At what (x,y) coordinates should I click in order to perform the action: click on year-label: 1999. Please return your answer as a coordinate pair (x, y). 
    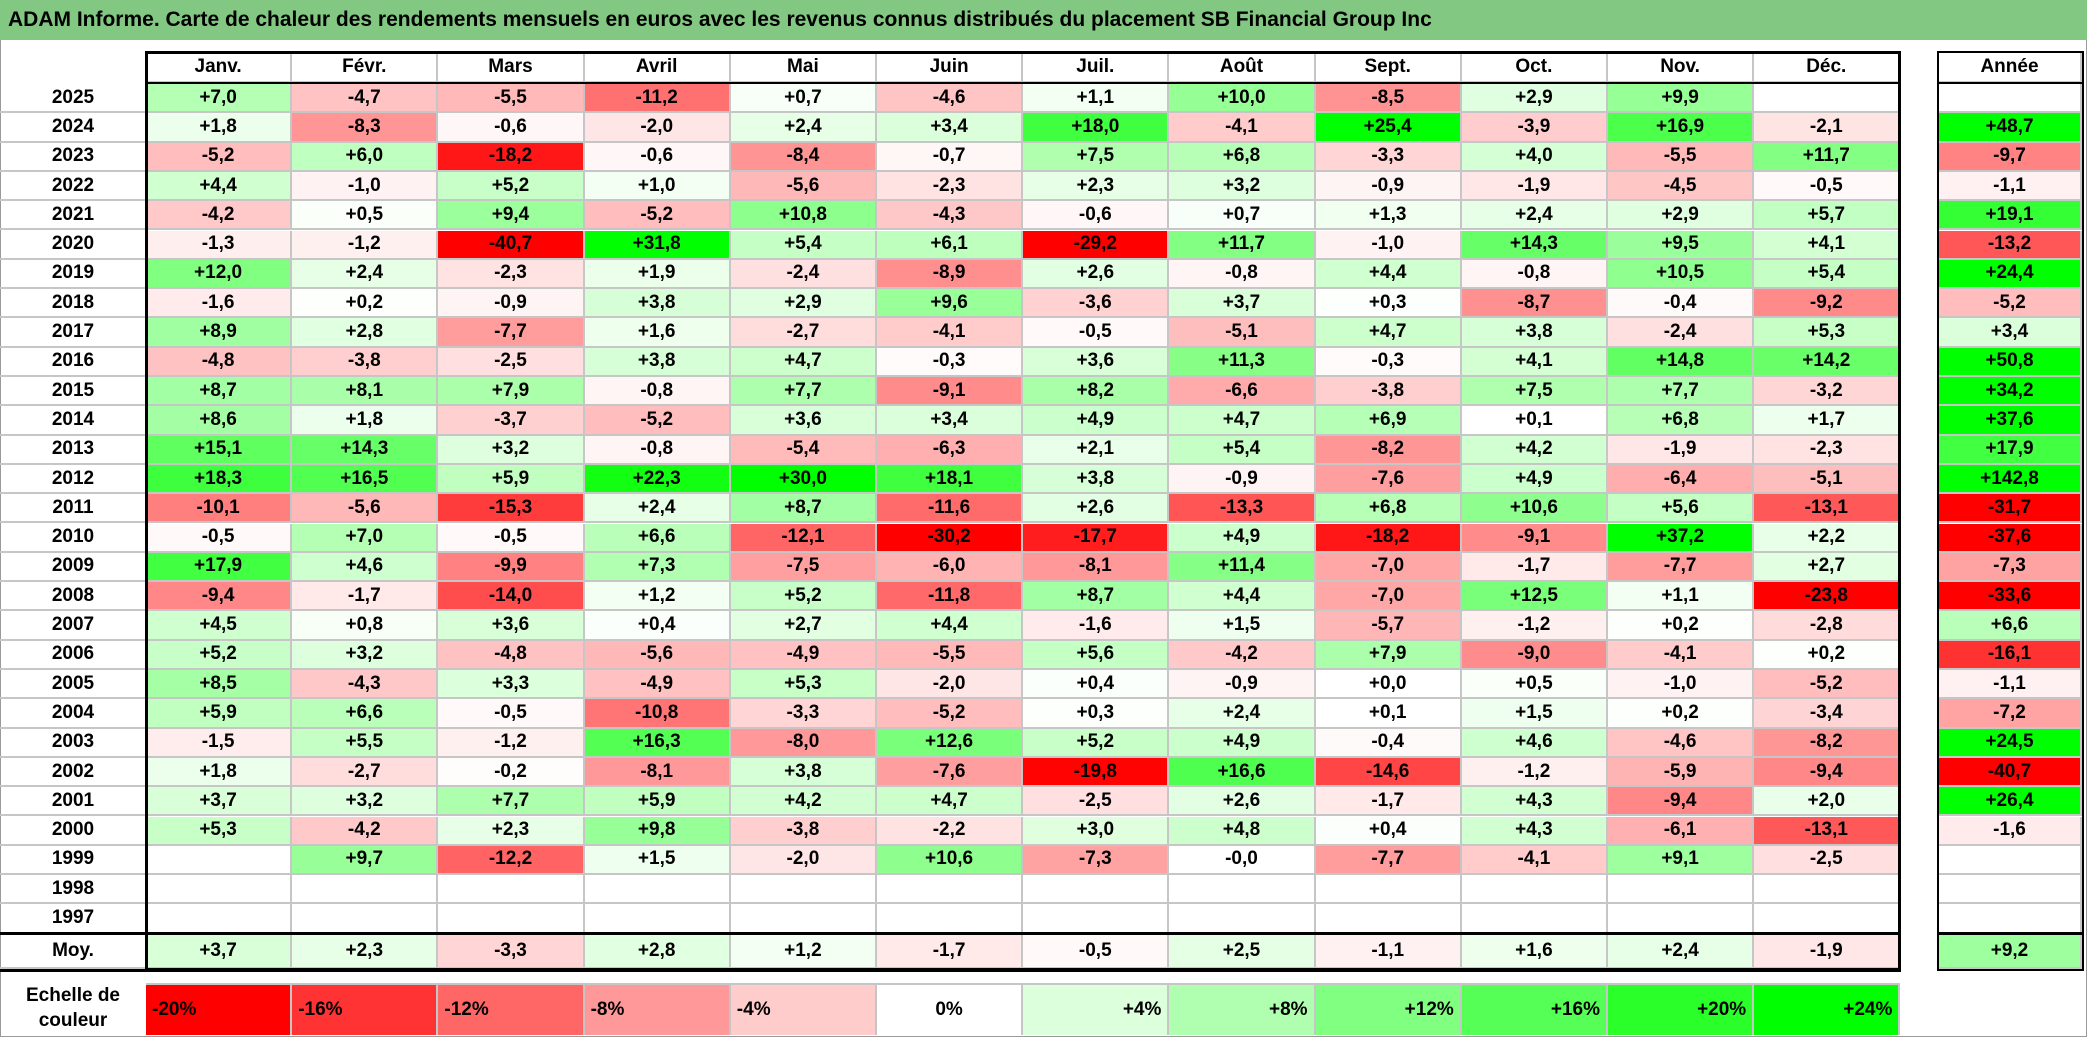
    Looking at the image, I should click on (73, 861).